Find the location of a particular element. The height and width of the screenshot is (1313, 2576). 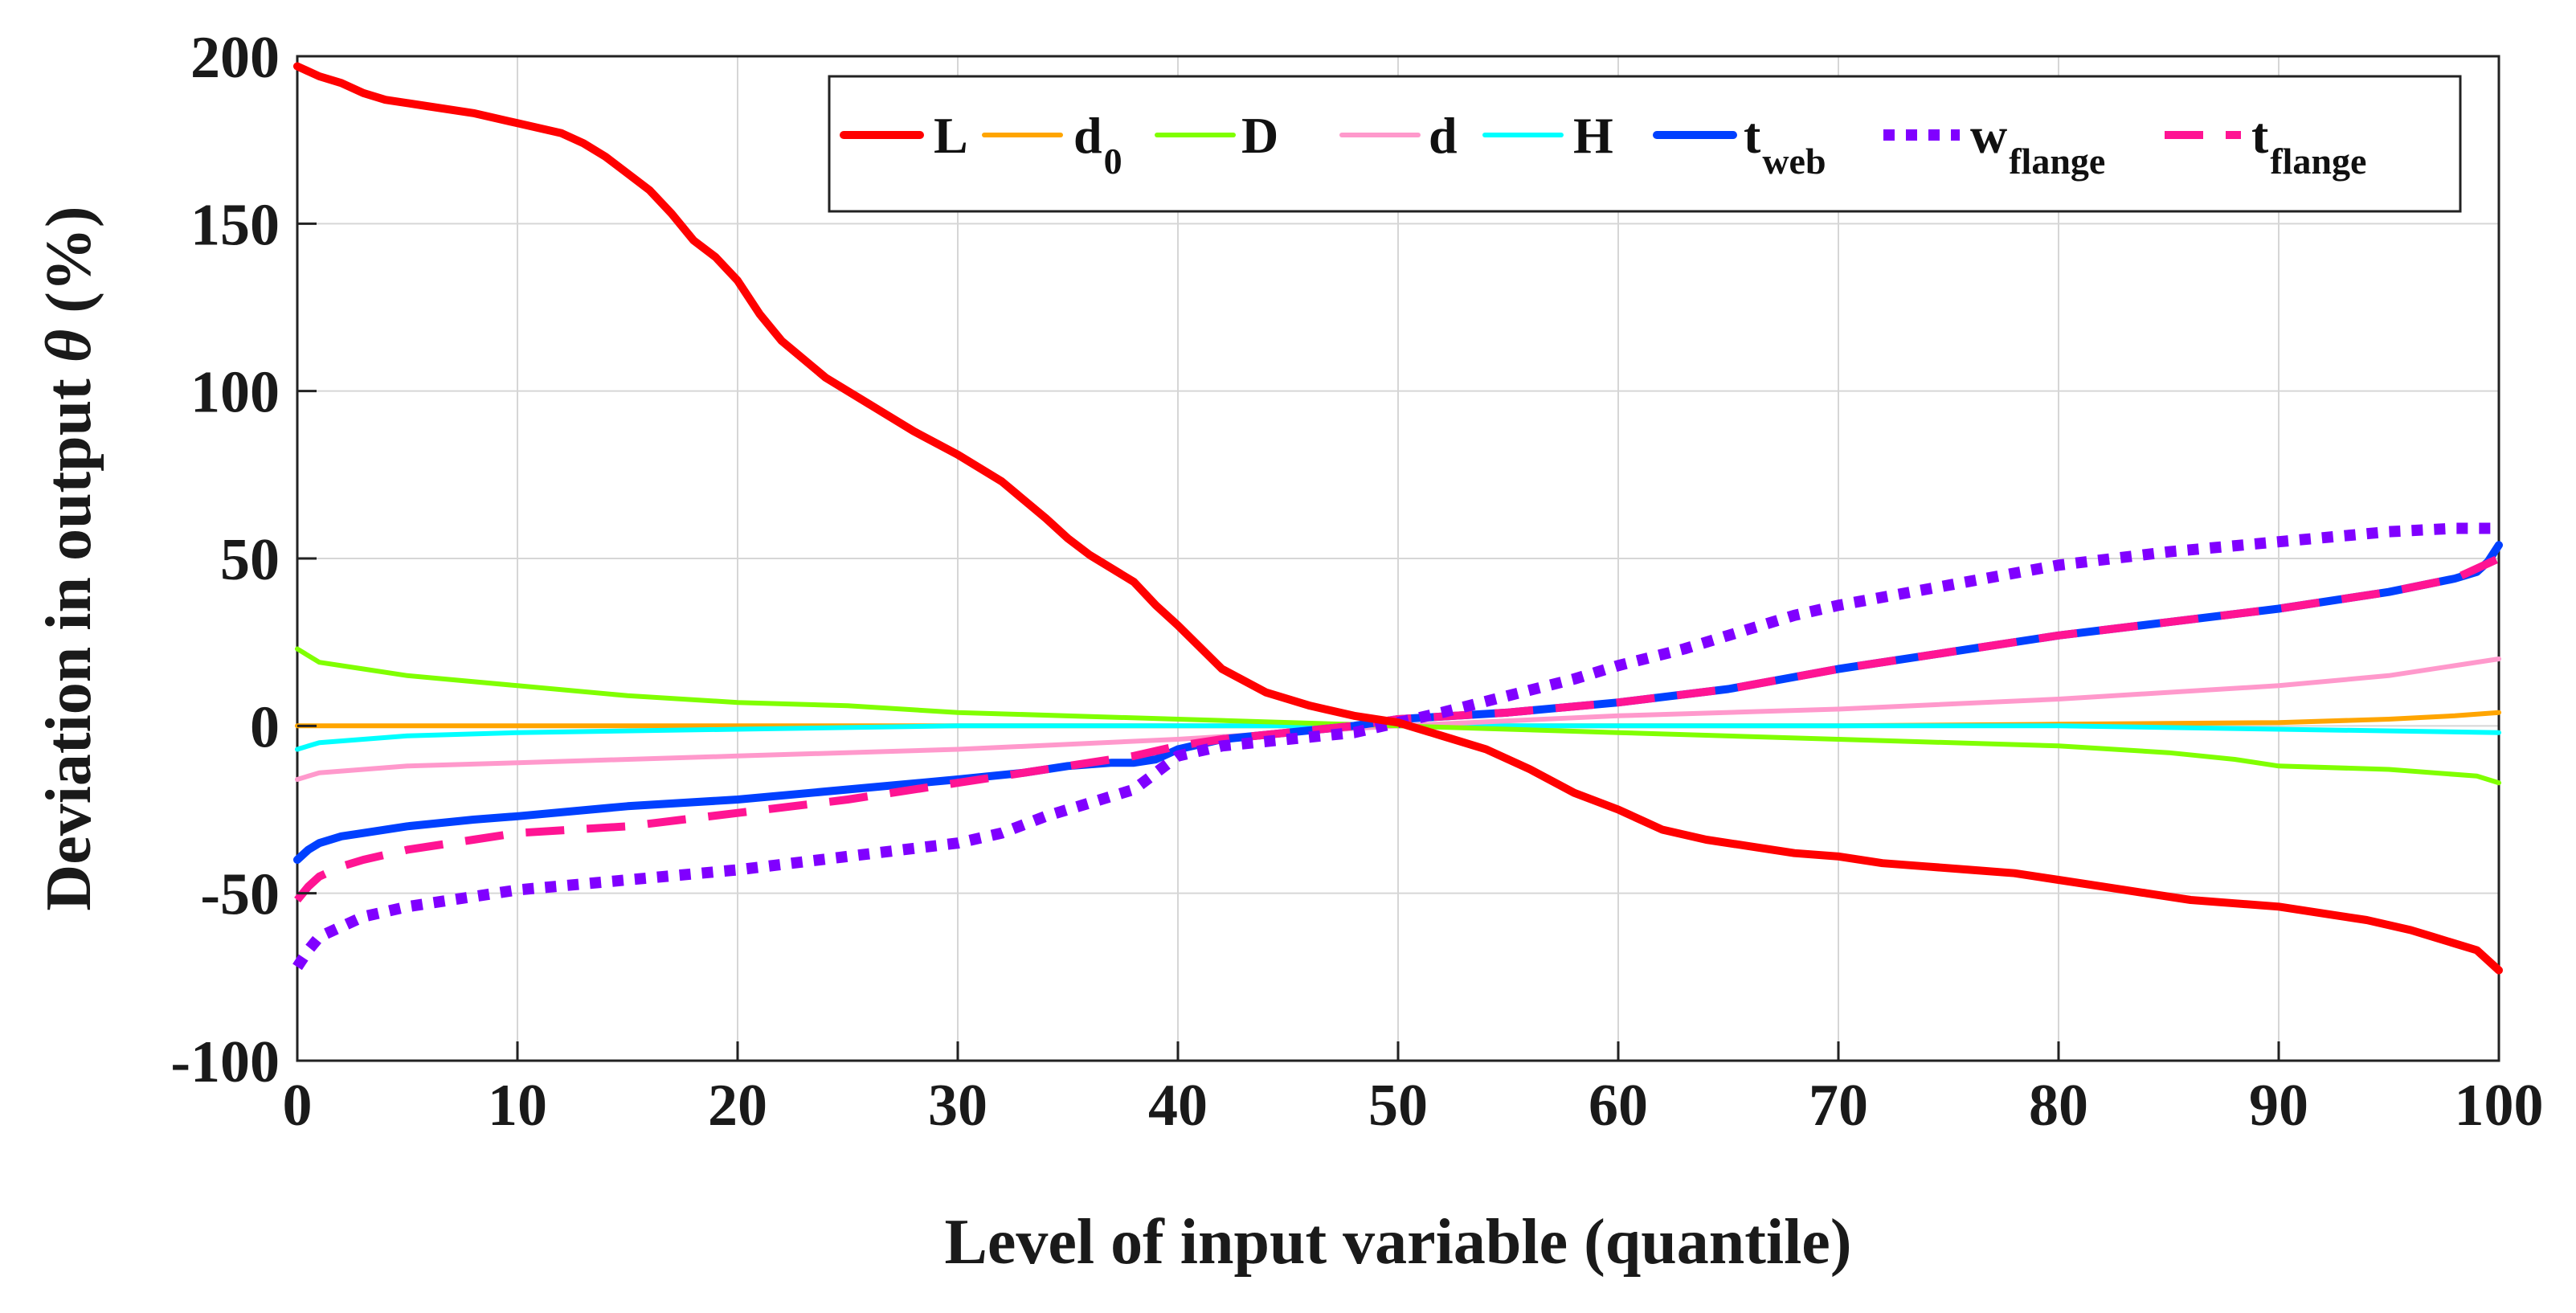

y-axis-title-symbol: θ is located at coordinates (69, 346).